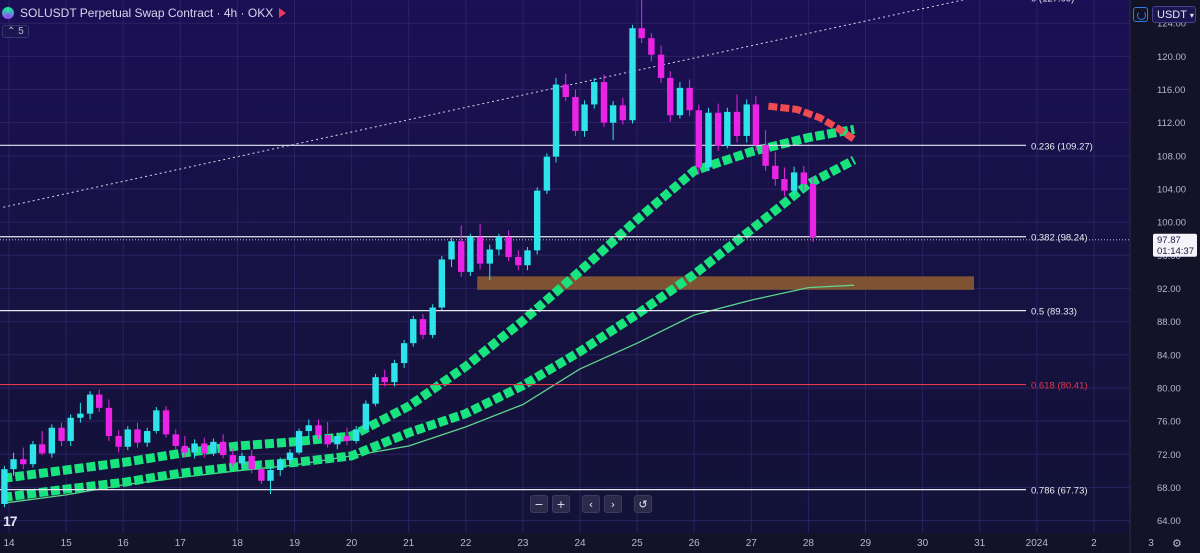 Image resolution: width=1200 pixels, height=553 pixels. Describe the element at coordinates (409, 543) in the screenshot. I see `time-tick-label: 21` at that location.